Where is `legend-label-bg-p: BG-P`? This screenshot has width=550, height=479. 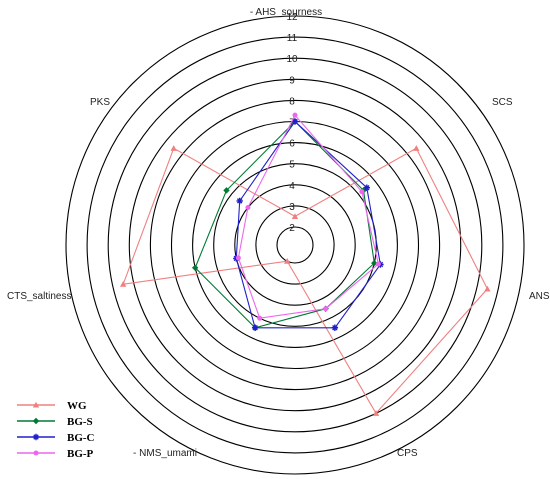 legend-label-bg-p: BG-P is located at coordinates (80, 454).